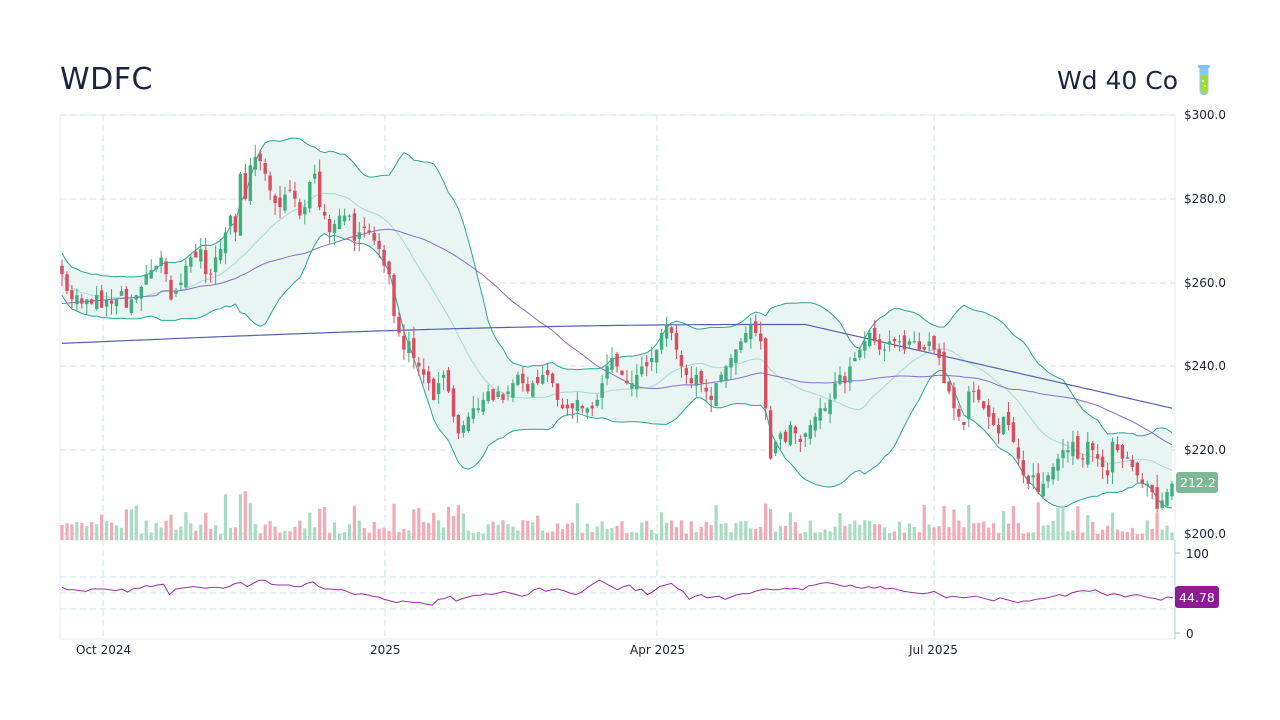  Describe the element at coordinates (617, 592) in the screenshot. I see `rsi-panel` at that location.